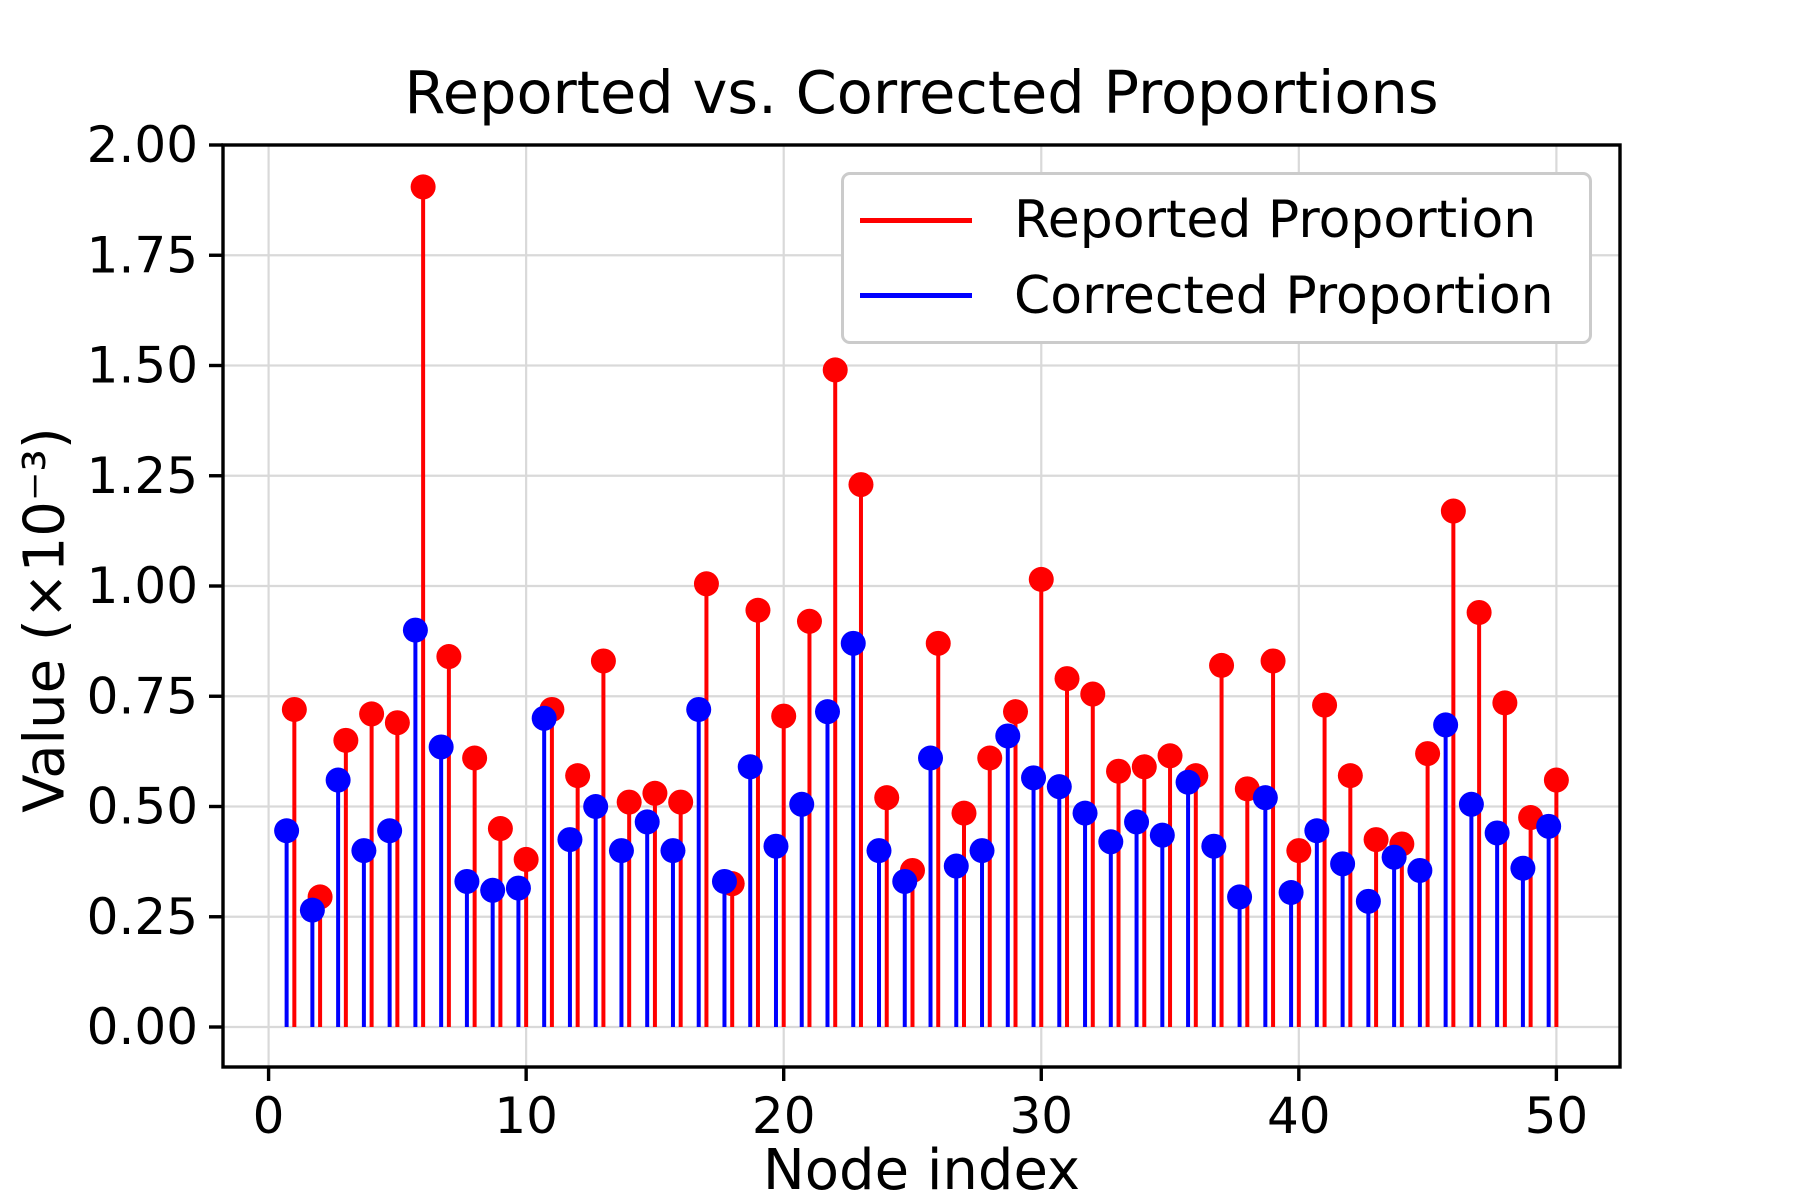  I want to click on x-tick-label: 0, so click(269, 1116).